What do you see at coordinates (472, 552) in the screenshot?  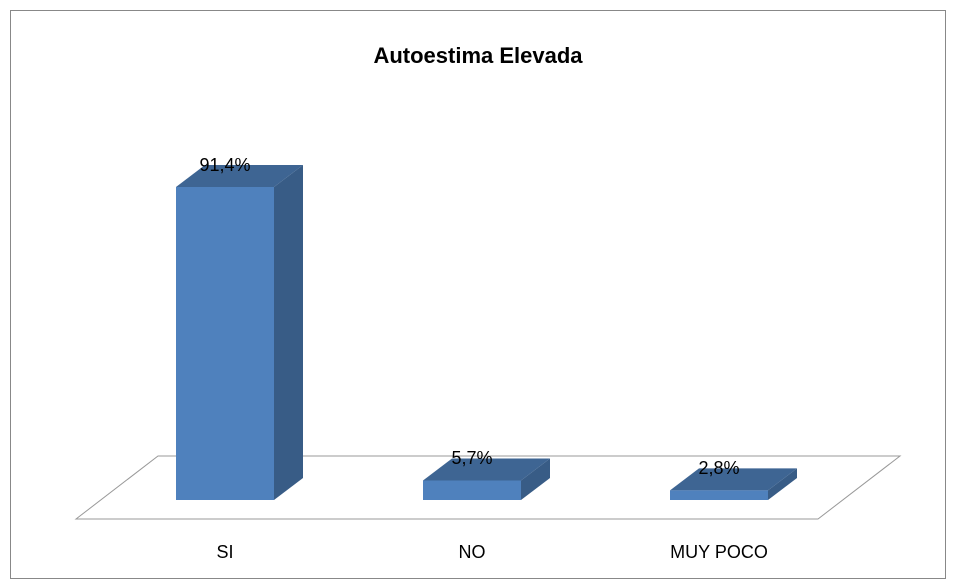 I see `x-tick-label: NO` at bounding box center [472, 552].